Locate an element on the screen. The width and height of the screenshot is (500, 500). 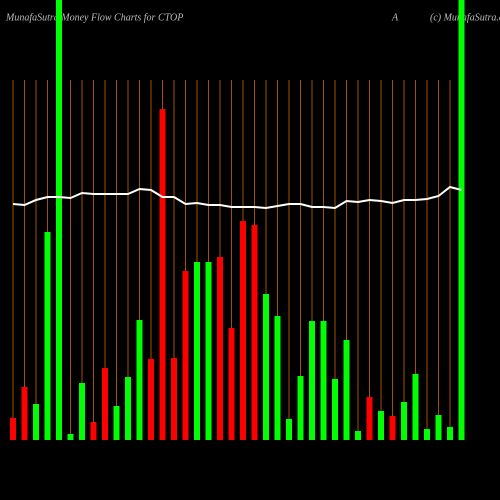
copyright: (c) MunafaSutra.com is located at coordinates (465, 17).